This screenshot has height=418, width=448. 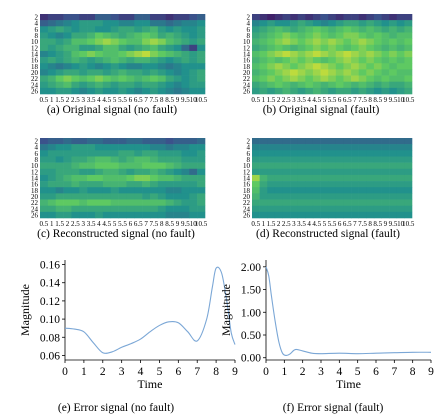 I want to click on y-tick-label: 10, so click(x=247, y=42).